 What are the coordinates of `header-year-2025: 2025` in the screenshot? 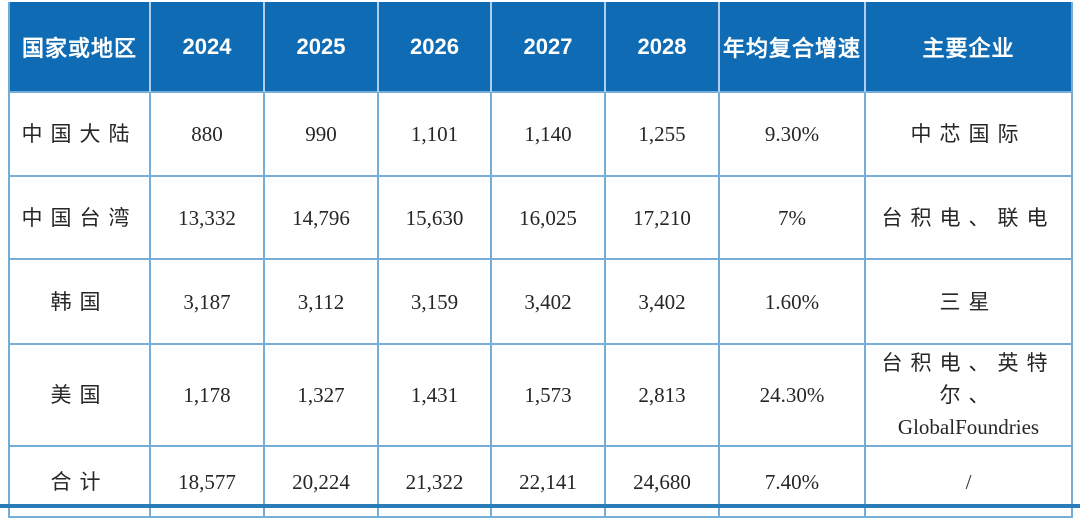 It's located at (322, 47).